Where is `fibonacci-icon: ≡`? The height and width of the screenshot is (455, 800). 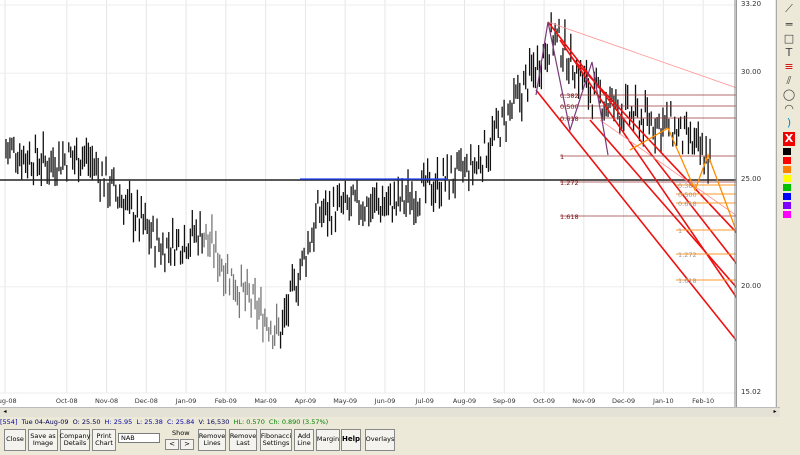 fibonacci-icon: ≡ is located at coordinates (789, 66).